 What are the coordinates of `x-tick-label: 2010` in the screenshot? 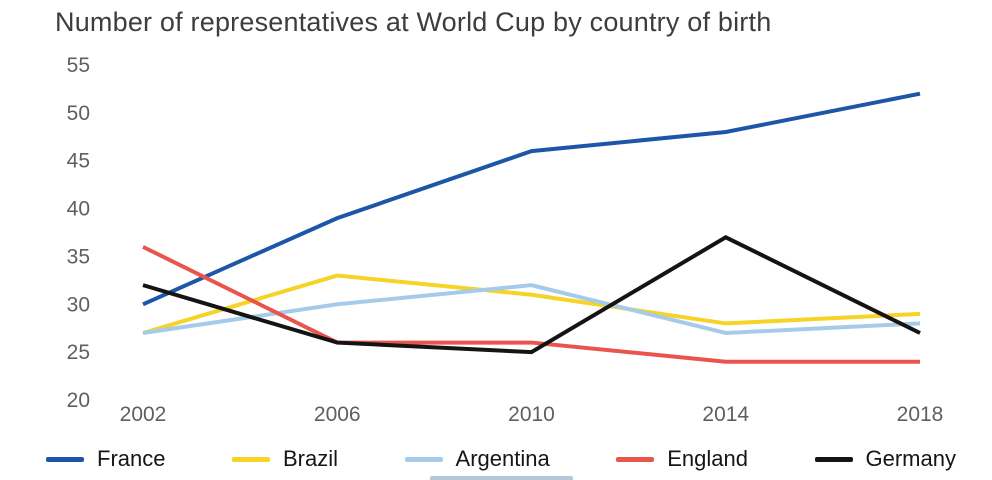 It's located at (531, 414).